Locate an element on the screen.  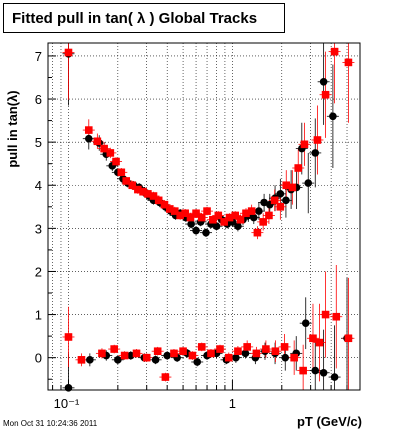
timestamp: Mon Oct 31 10:24:36 2011 is located at coordinates (50, 423).